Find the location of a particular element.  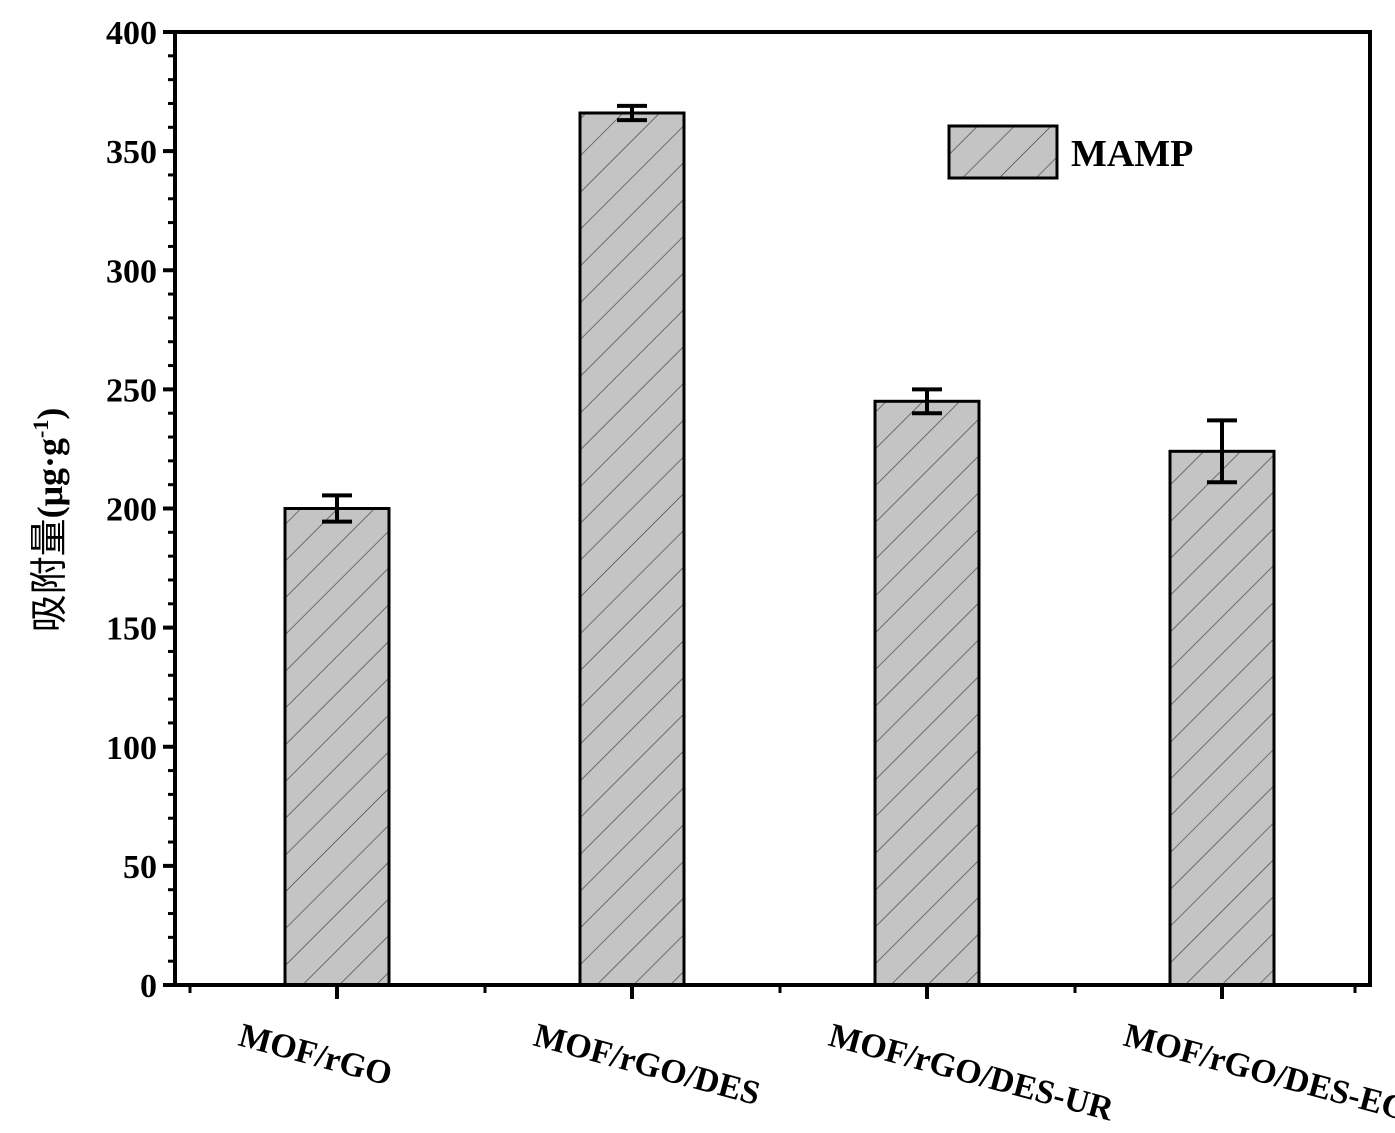

y-tick-label: 0 is located at coordinates (148, 986).